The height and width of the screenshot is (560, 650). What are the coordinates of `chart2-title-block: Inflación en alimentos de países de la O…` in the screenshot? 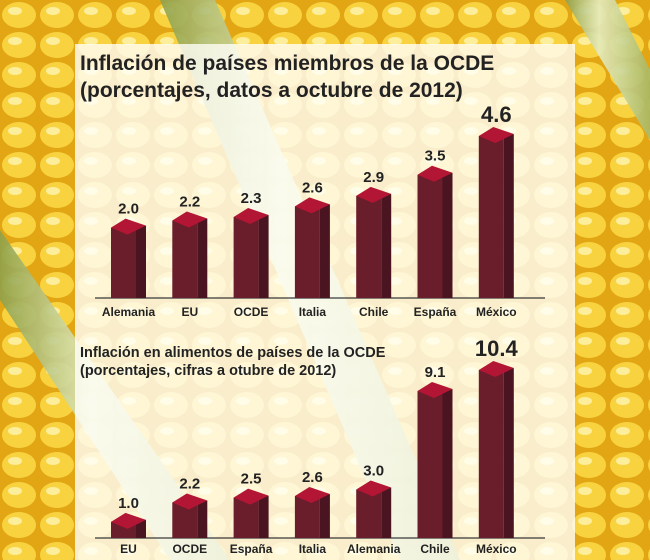 It's located at (232, 362).